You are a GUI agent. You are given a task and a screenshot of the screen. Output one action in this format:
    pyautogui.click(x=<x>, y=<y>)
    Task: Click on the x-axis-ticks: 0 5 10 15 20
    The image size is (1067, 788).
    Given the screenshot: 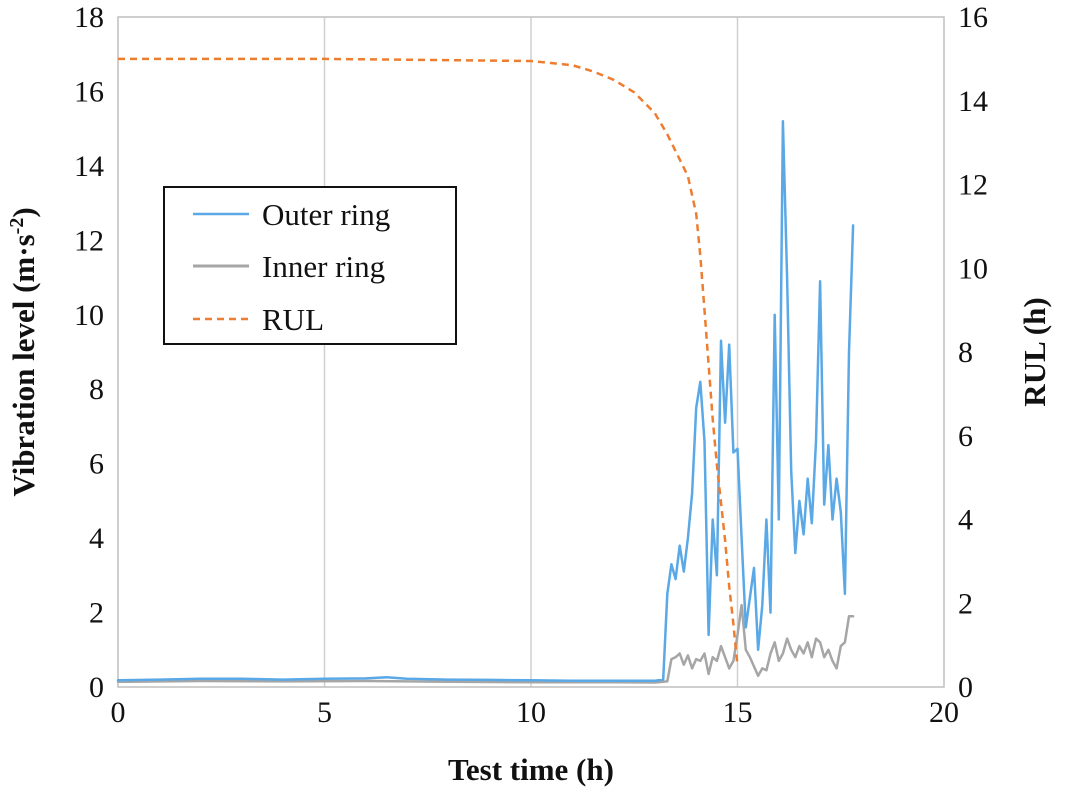 What is the action you would take?
    pyautogui.click(x=535, y=712)
    